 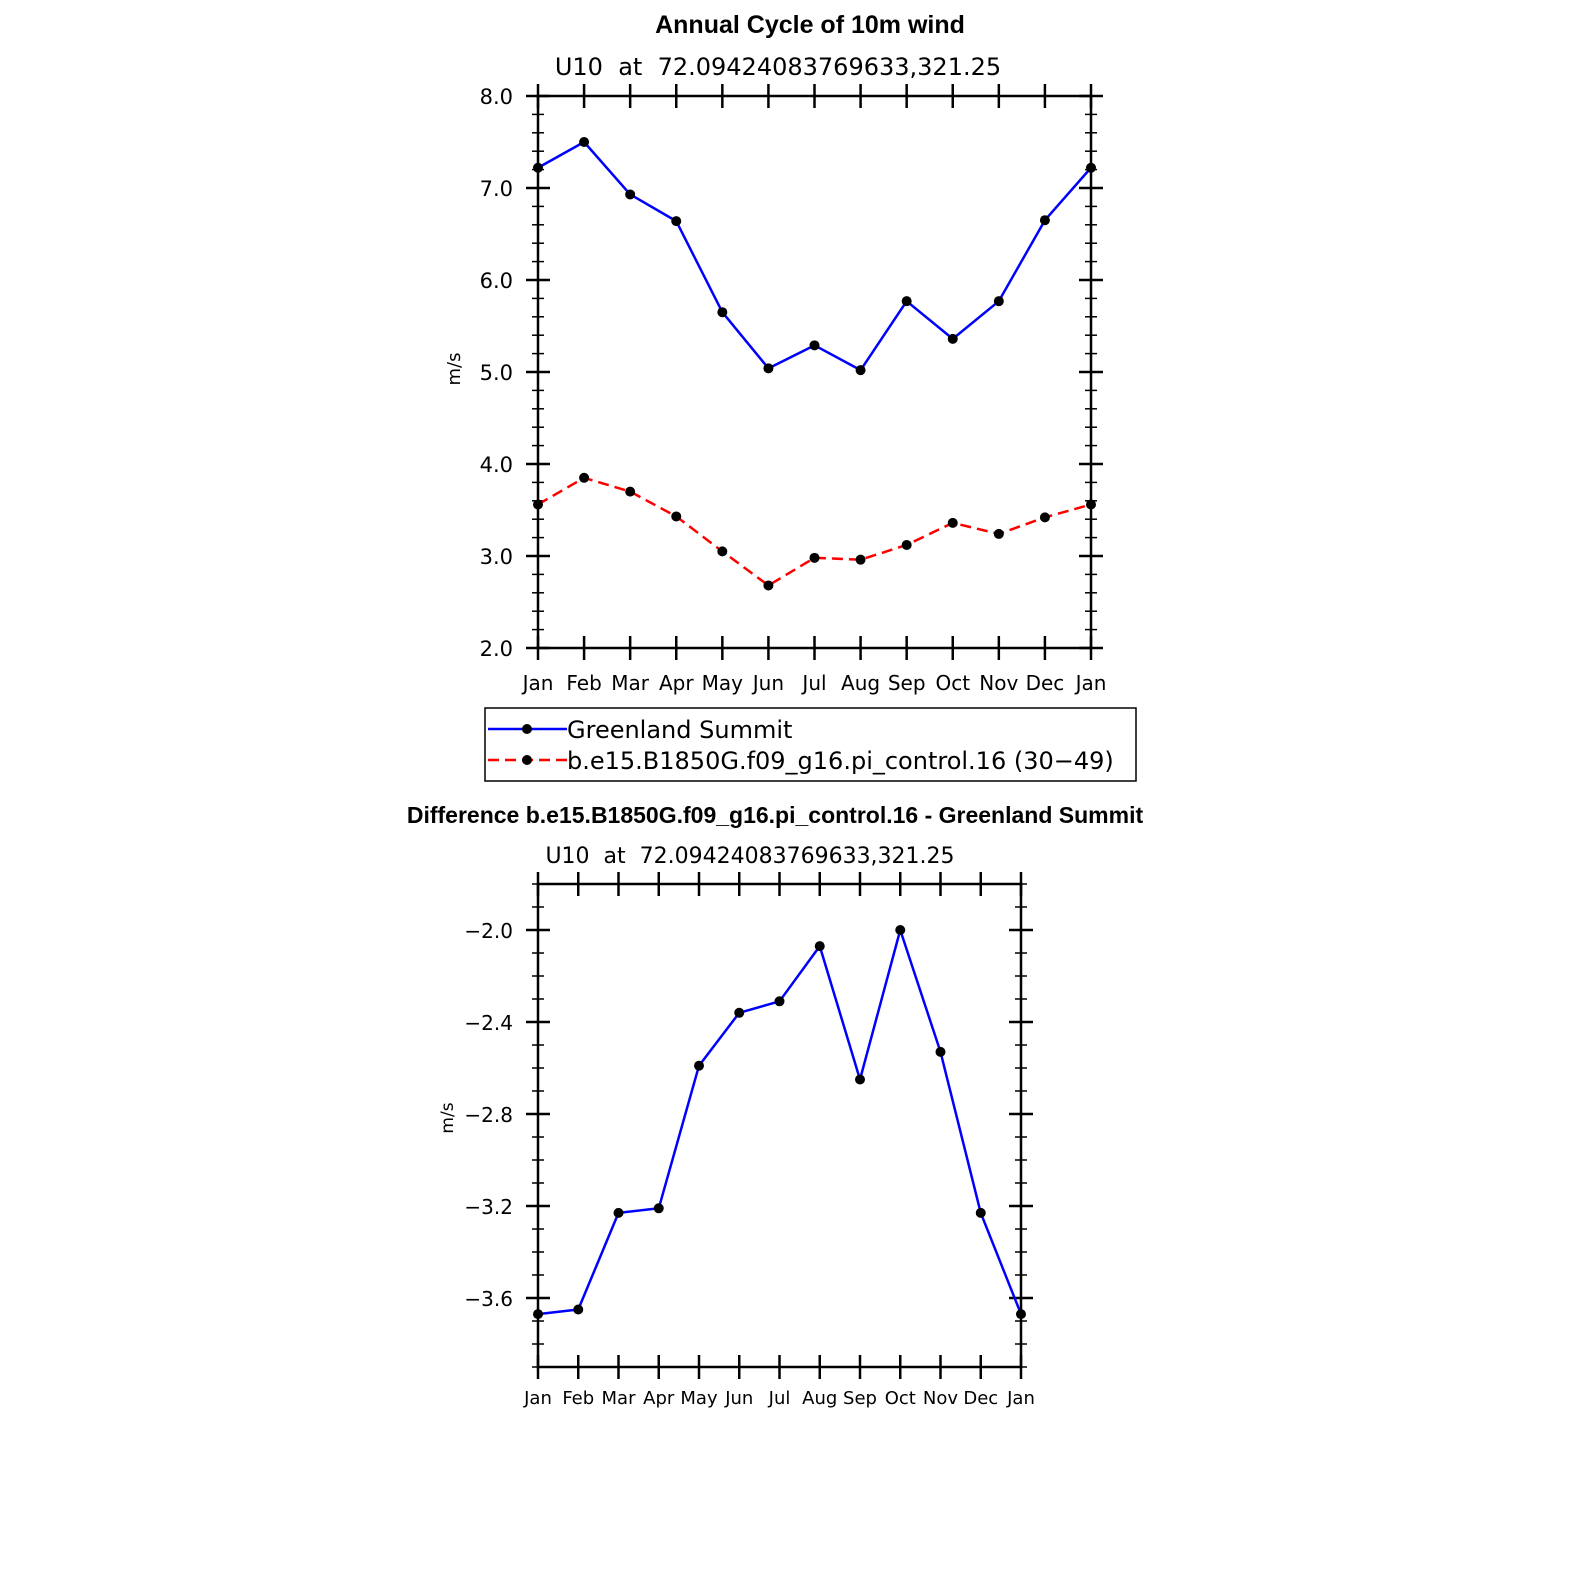 I want to click on legend-label-observed: Greenland Summit, so click(x=679, y=730).